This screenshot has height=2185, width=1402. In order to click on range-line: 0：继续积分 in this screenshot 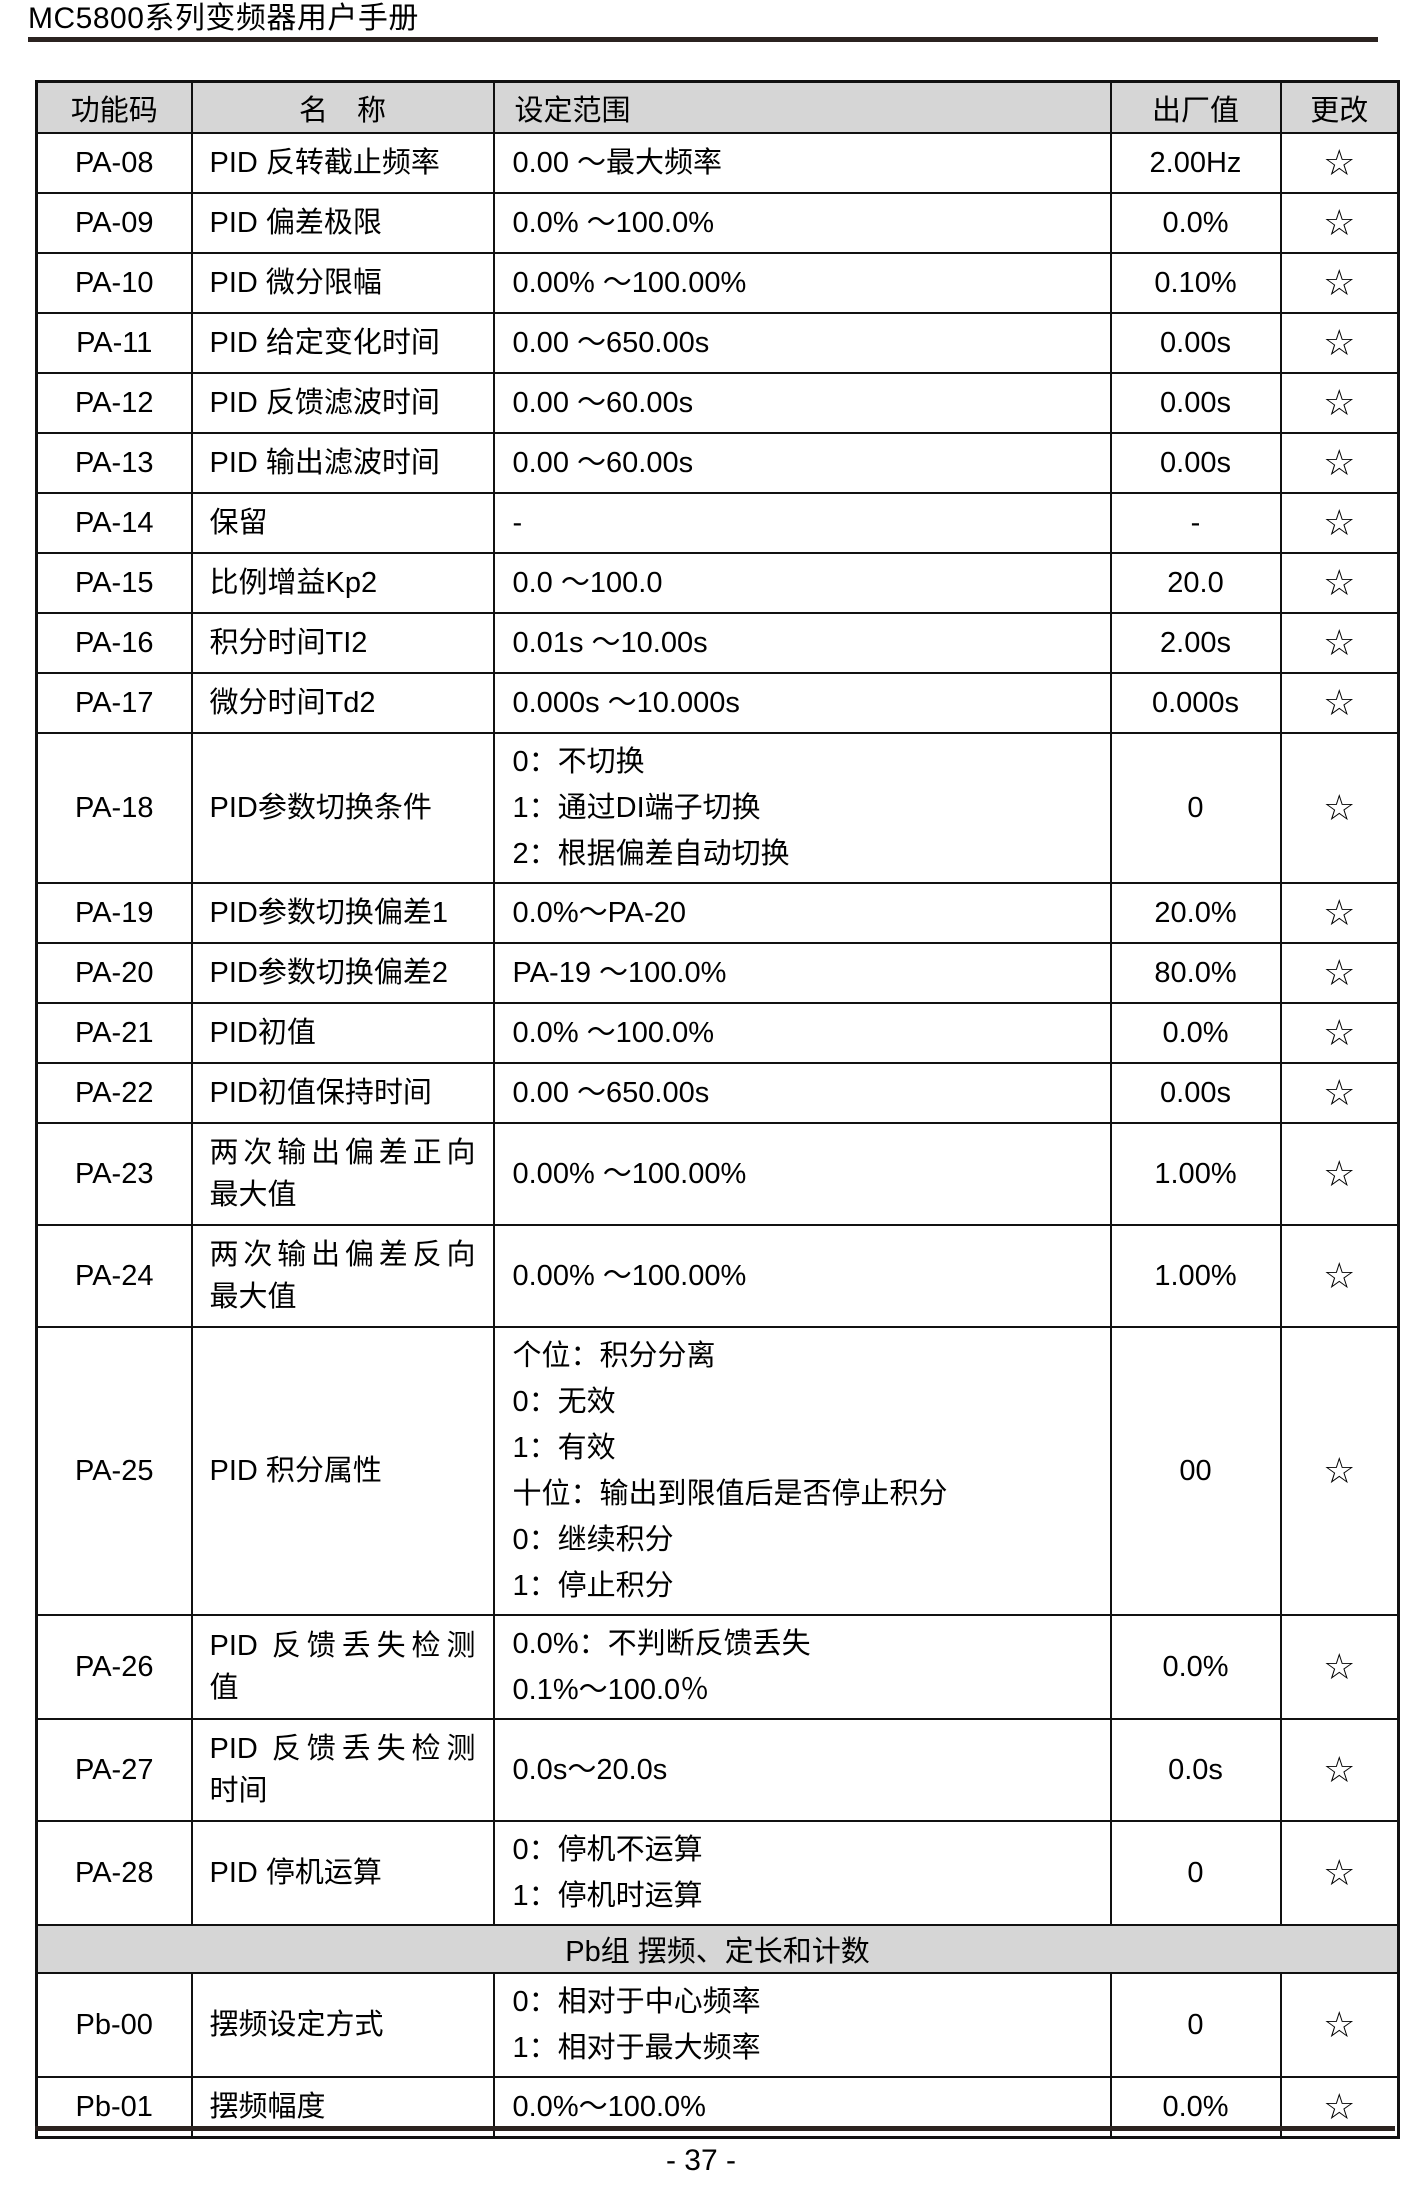, I will do `click(593, 1540)`.